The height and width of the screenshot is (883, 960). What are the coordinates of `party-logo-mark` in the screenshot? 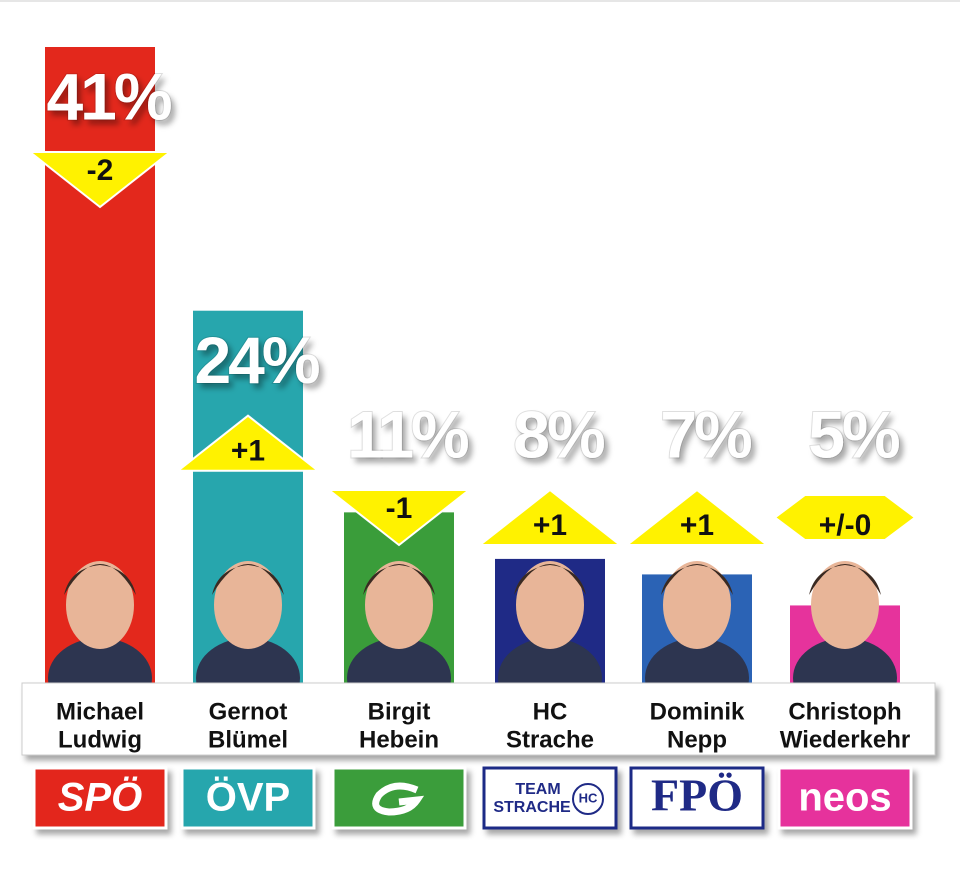 It's located at (398, 799).